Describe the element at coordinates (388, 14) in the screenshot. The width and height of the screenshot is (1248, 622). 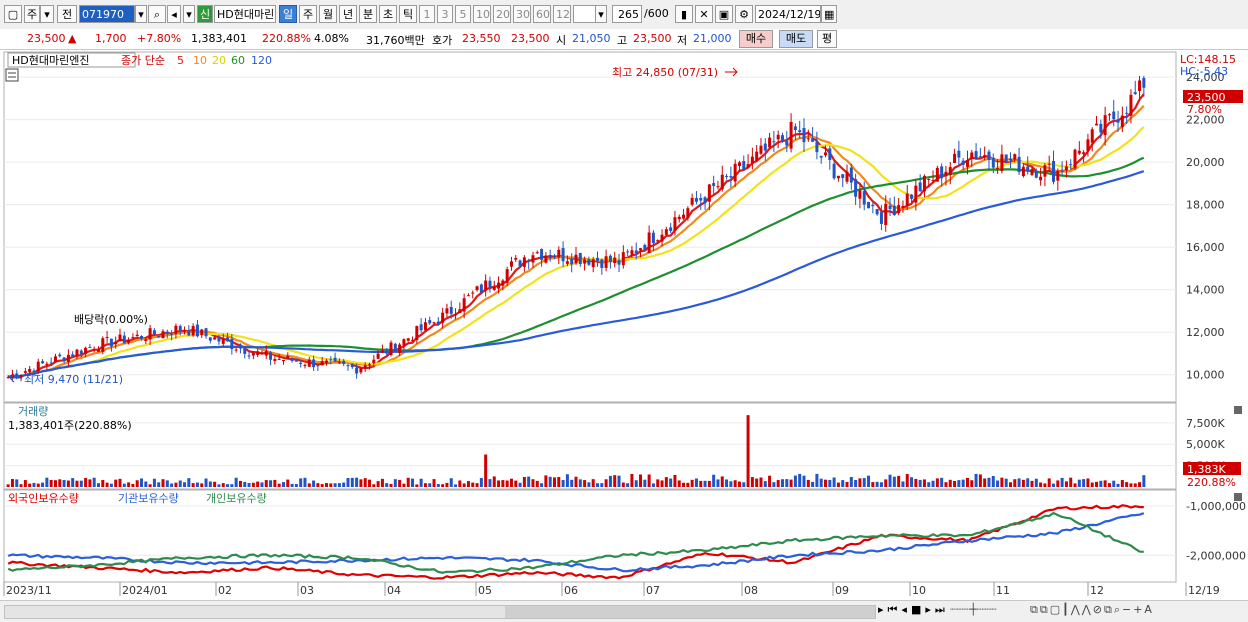
I see `period-second: 초` at that location.